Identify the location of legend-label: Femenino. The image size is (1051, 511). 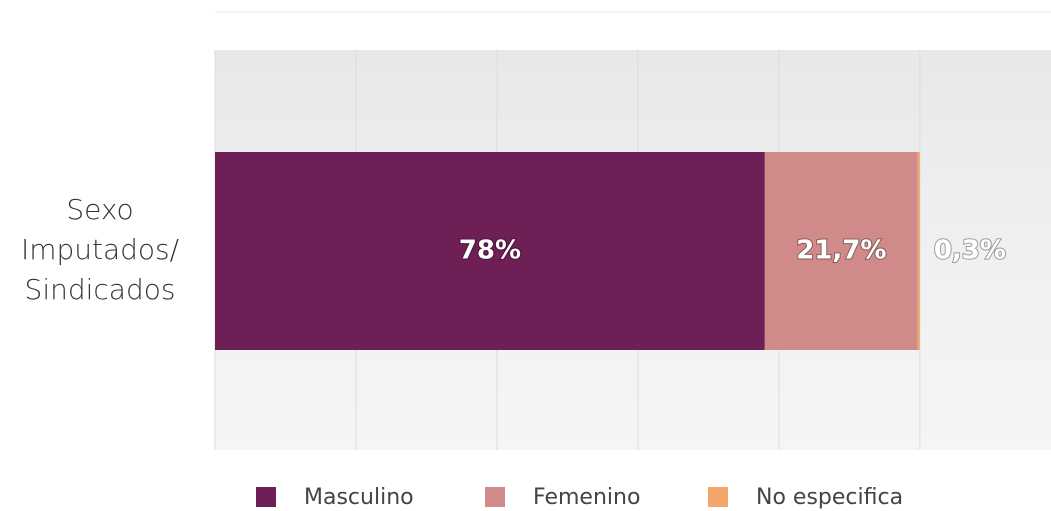
(586, 497).